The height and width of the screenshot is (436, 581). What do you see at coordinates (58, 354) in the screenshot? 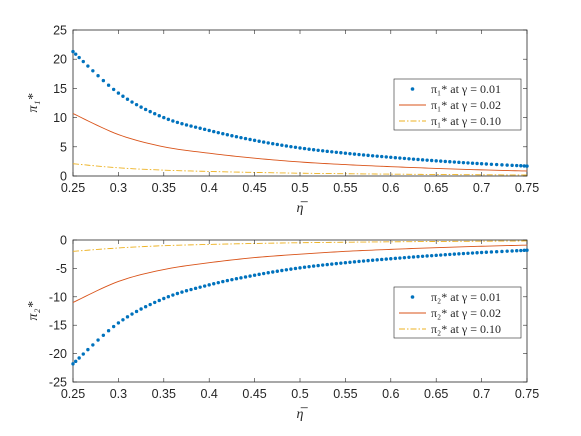
I see `y-tick-label: -20` at bounding box center [58, 354].